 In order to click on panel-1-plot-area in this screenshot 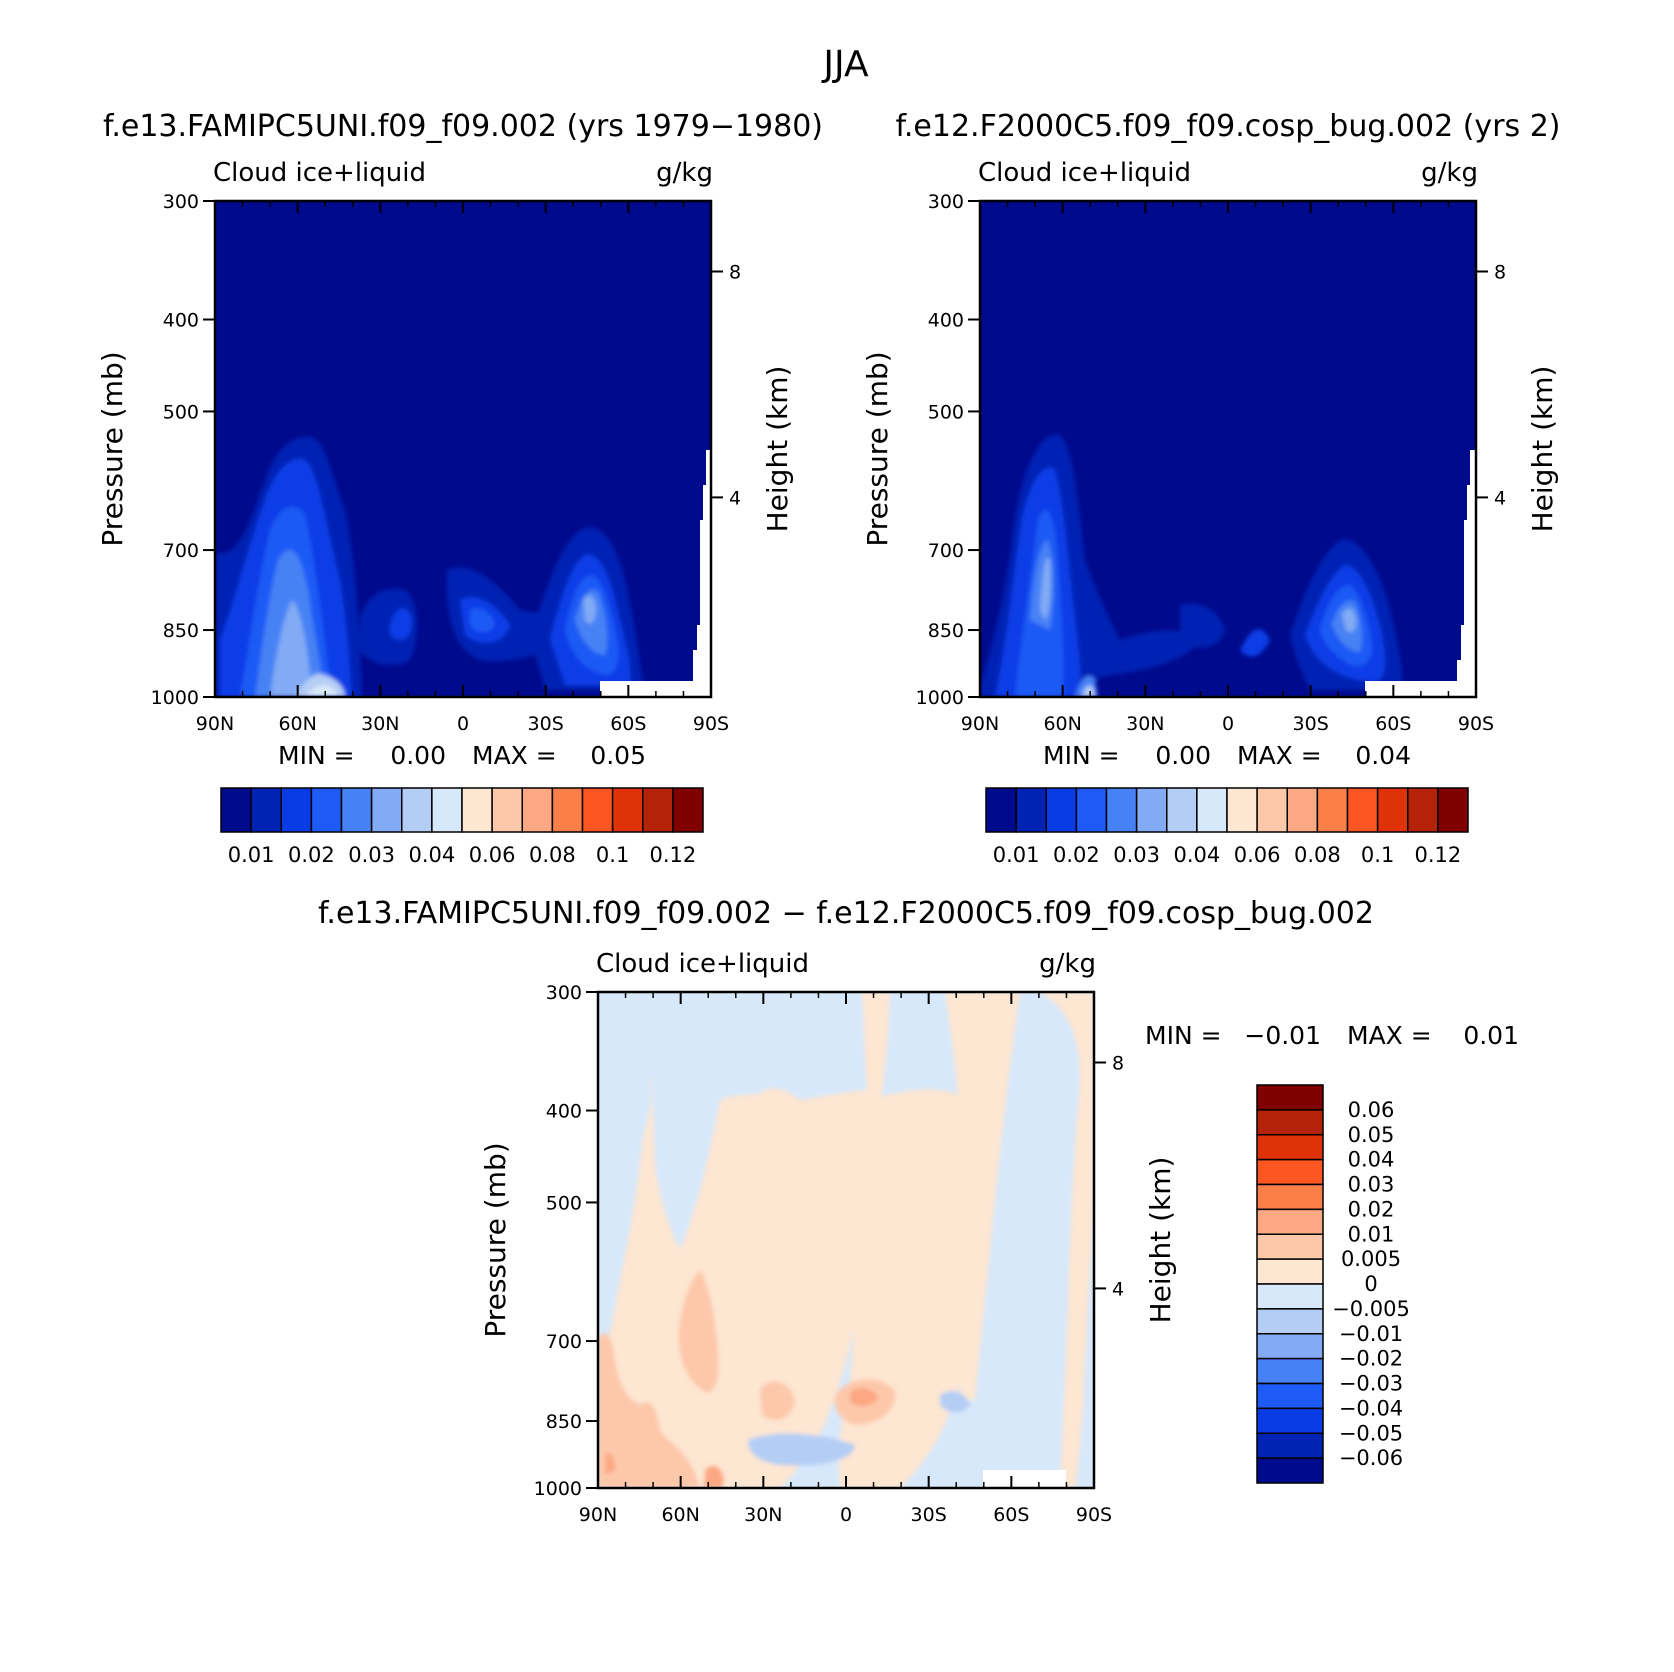, I will do `click(463, 449)`.